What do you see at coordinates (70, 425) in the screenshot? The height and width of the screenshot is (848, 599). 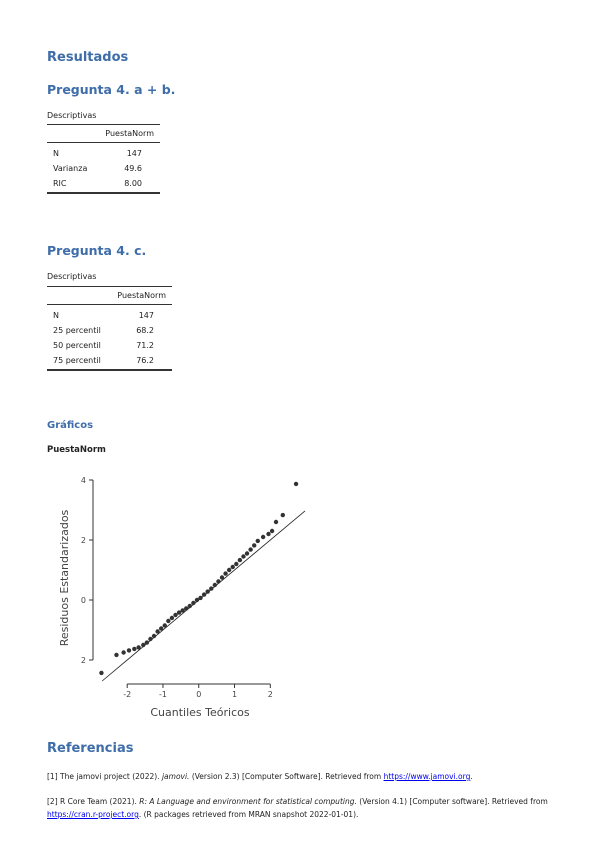 I see `graphics-title: Gráficos` at bounding box center [70, 425].